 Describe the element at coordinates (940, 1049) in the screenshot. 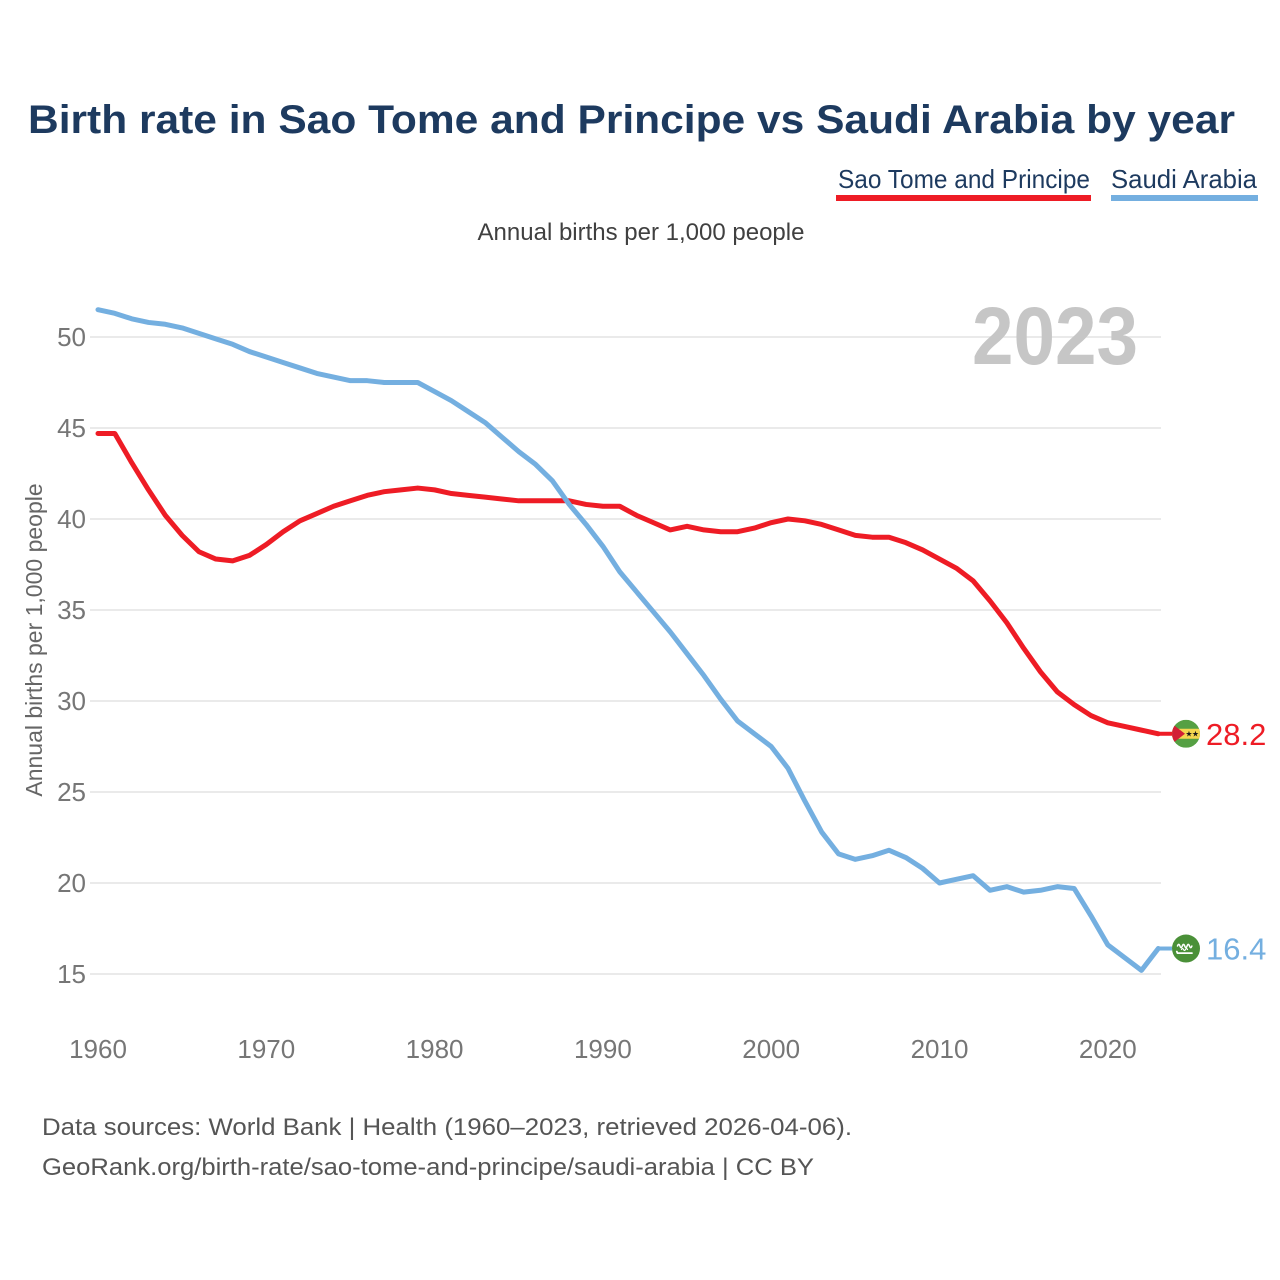

I see `x-tick-label: 2010` at that location.